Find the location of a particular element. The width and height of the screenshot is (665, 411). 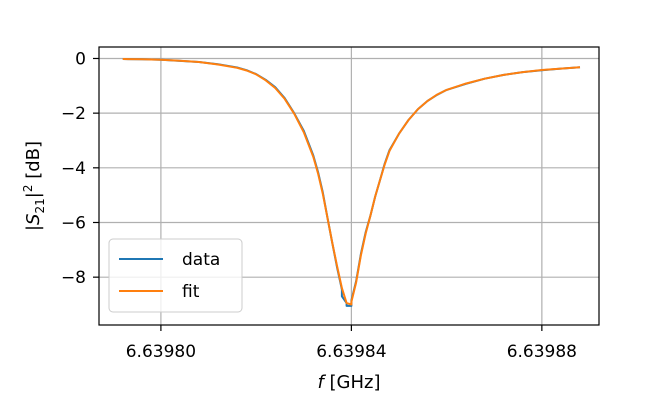

y-tick-label: −2 is located at coordinates (73, 114).